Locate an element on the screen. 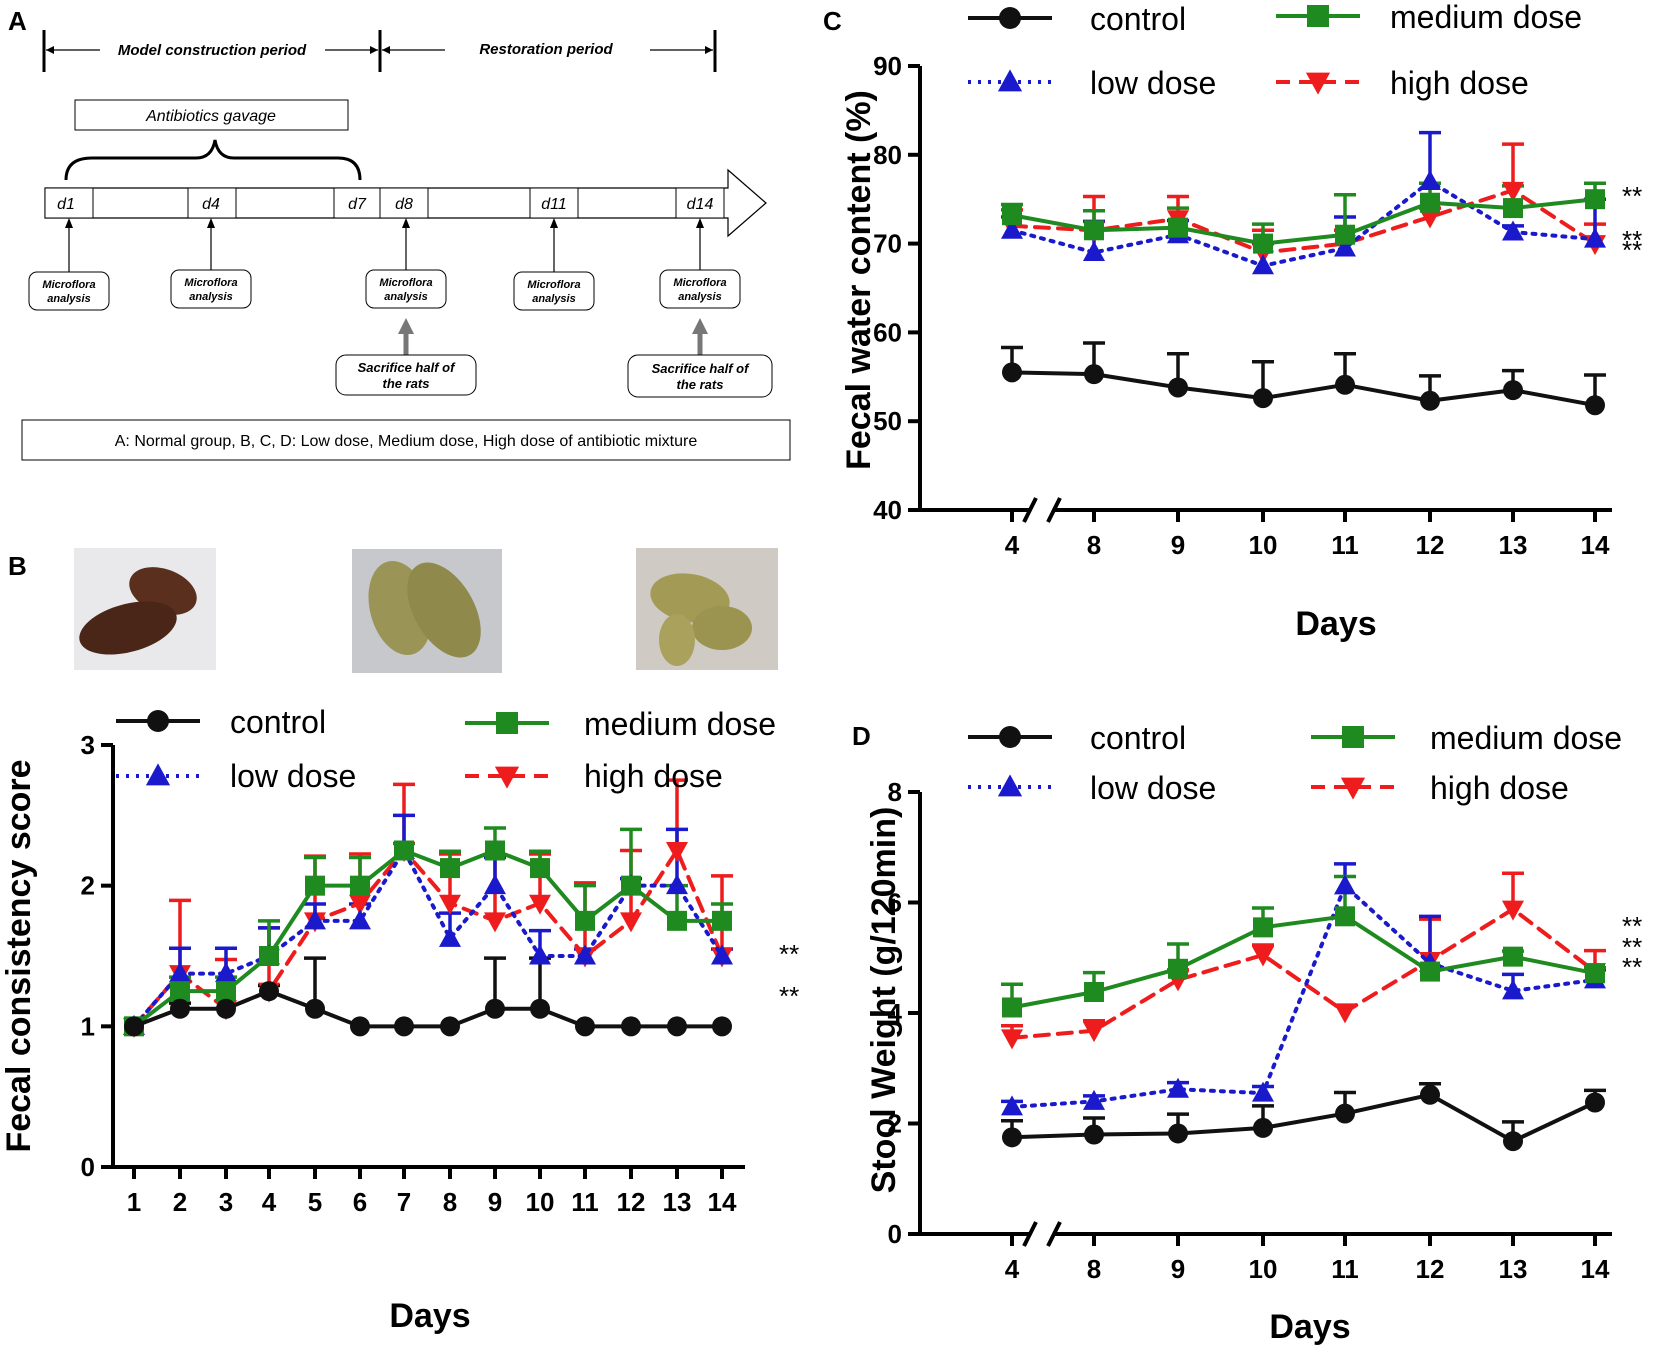 This screenshot has height=1354, width=1655. y-tick-label: 80 is located at coordinates (887, 155).